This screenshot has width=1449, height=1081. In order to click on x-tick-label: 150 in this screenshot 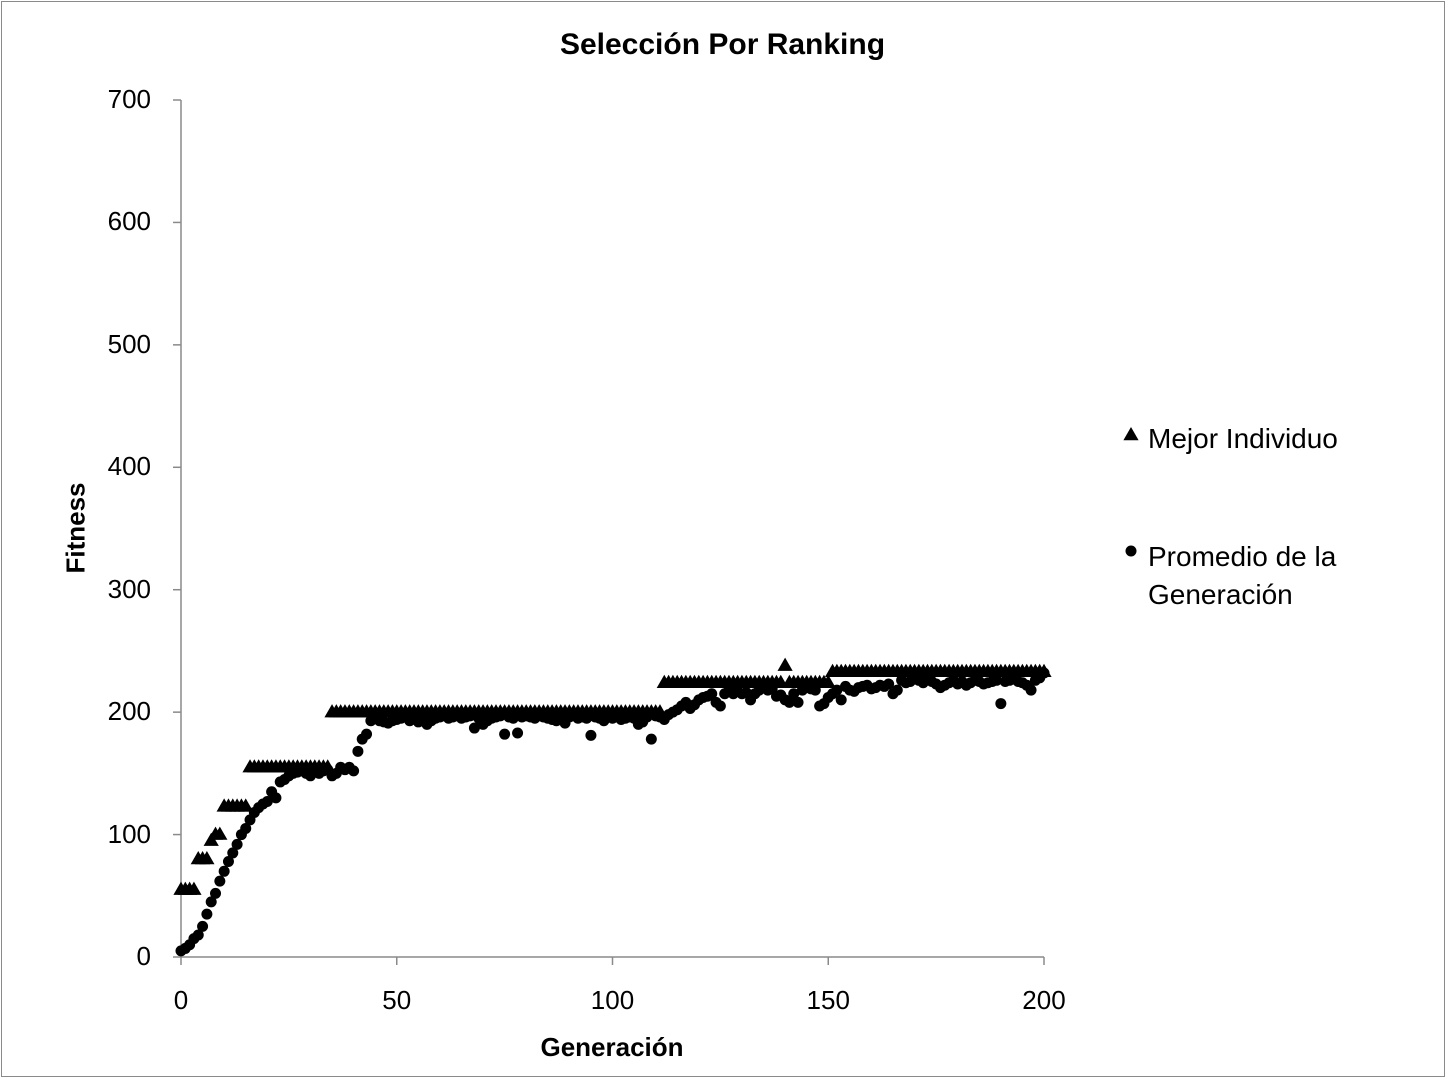, I will do `click(828, 1000)`.